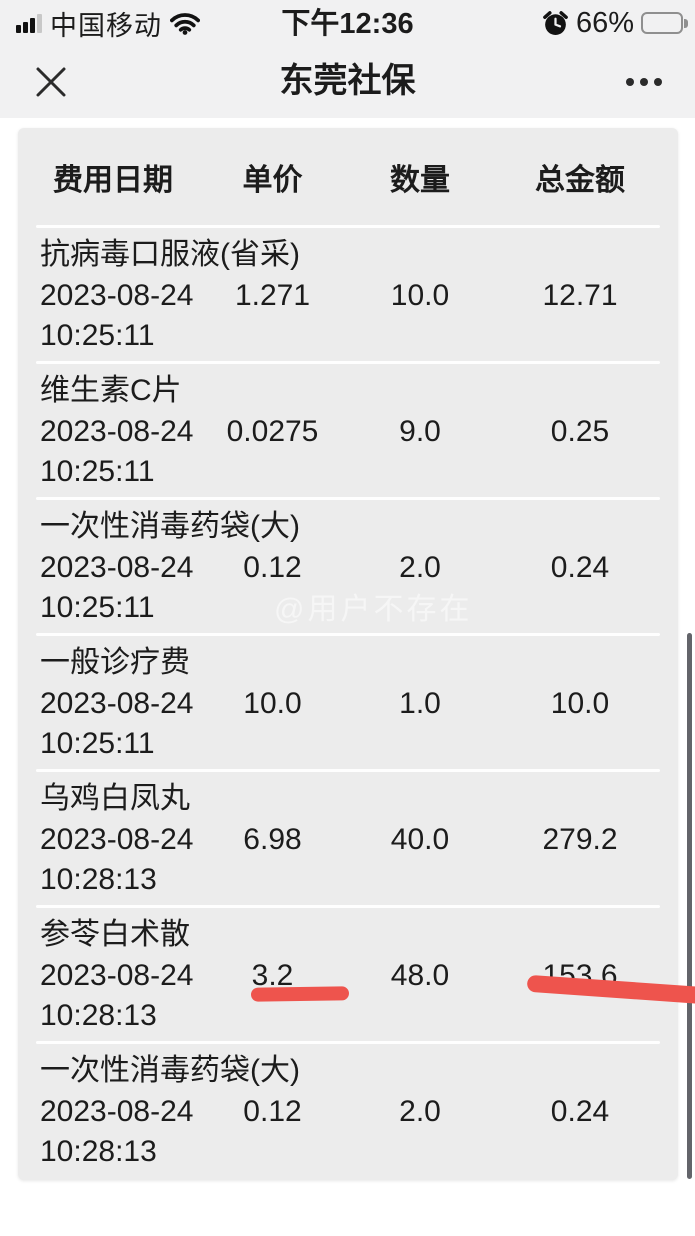  I want to click on total-amount: 0.25, so click(580, 431).